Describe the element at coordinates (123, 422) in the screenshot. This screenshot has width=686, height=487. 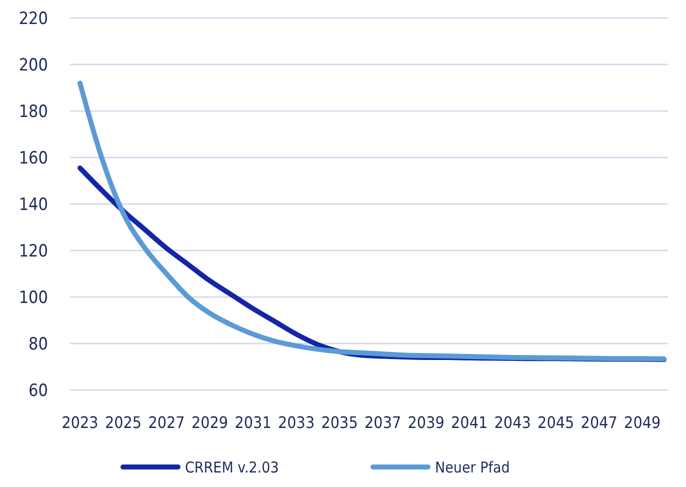
I see `x-tick-label: 2025` at that location.